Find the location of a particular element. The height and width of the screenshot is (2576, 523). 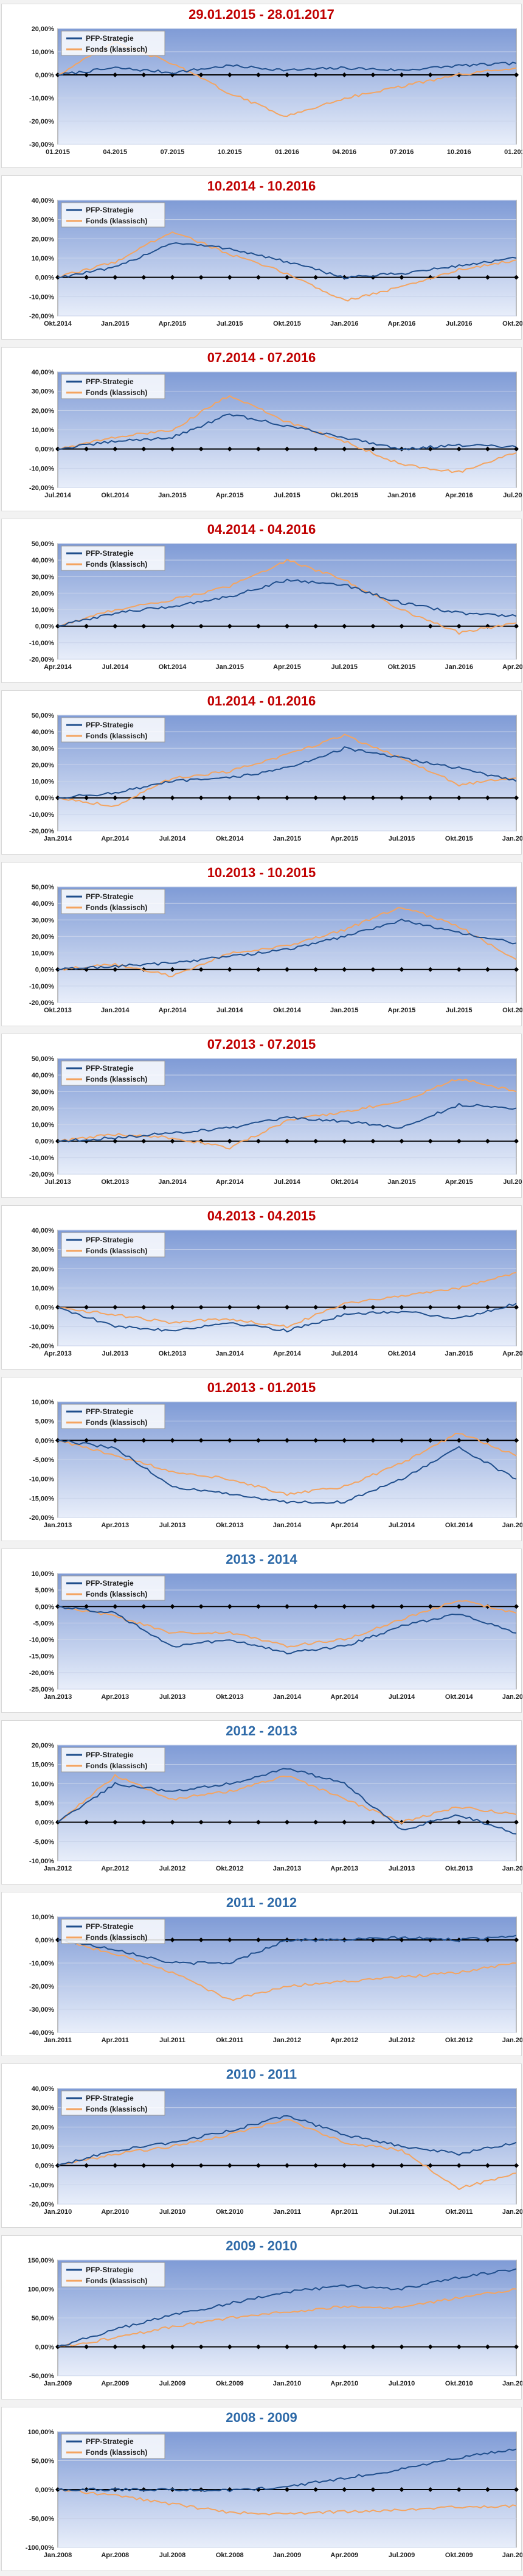

y-tick-label: -20,00% is located at coordinates (41, 1673).